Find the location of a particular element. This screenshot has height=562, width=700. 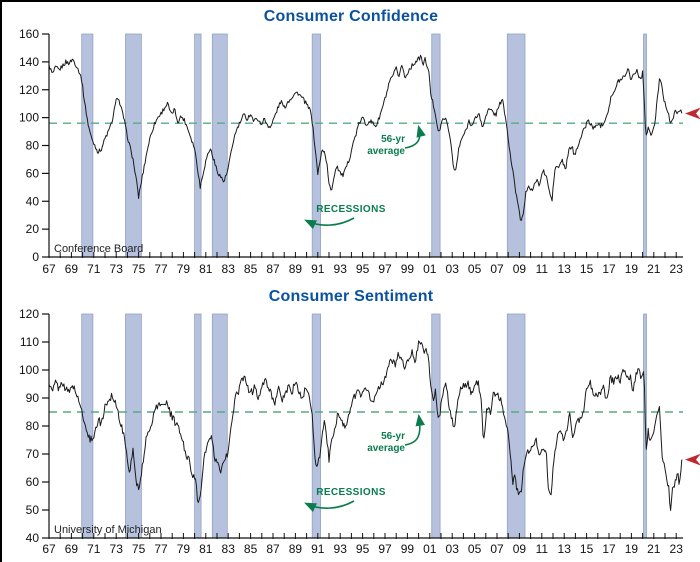

source-label: Conference Board is located at coordinates (98, 249).